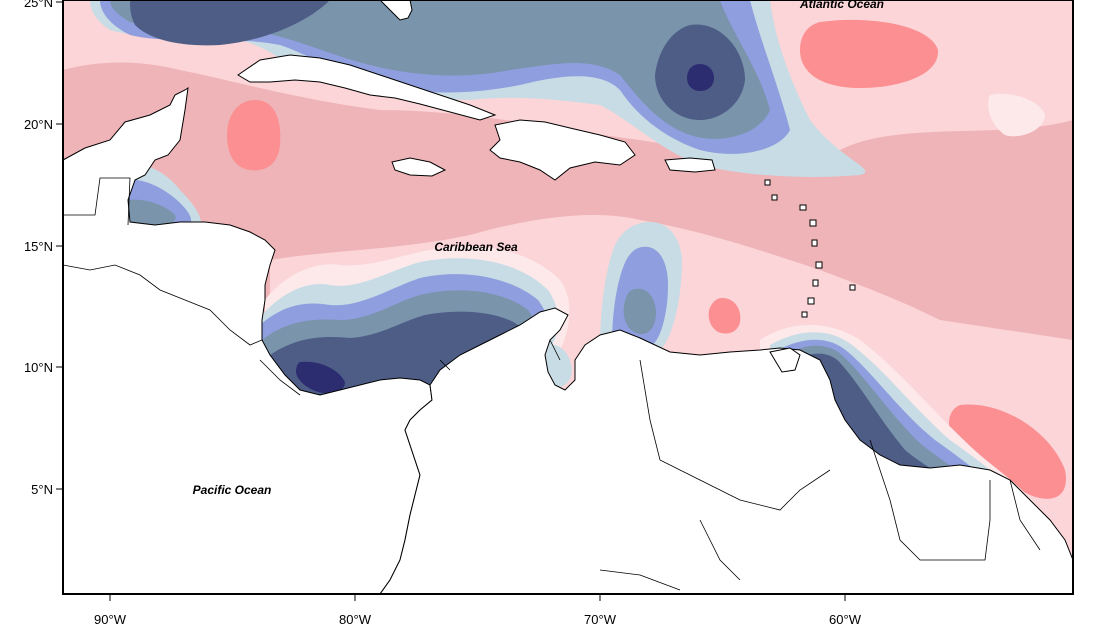 The height and width of the screenshot is (630, 1100). Describe the element at coordinates (230, 23) in the screenshot. I see `field-blue-north-dark` at that location.